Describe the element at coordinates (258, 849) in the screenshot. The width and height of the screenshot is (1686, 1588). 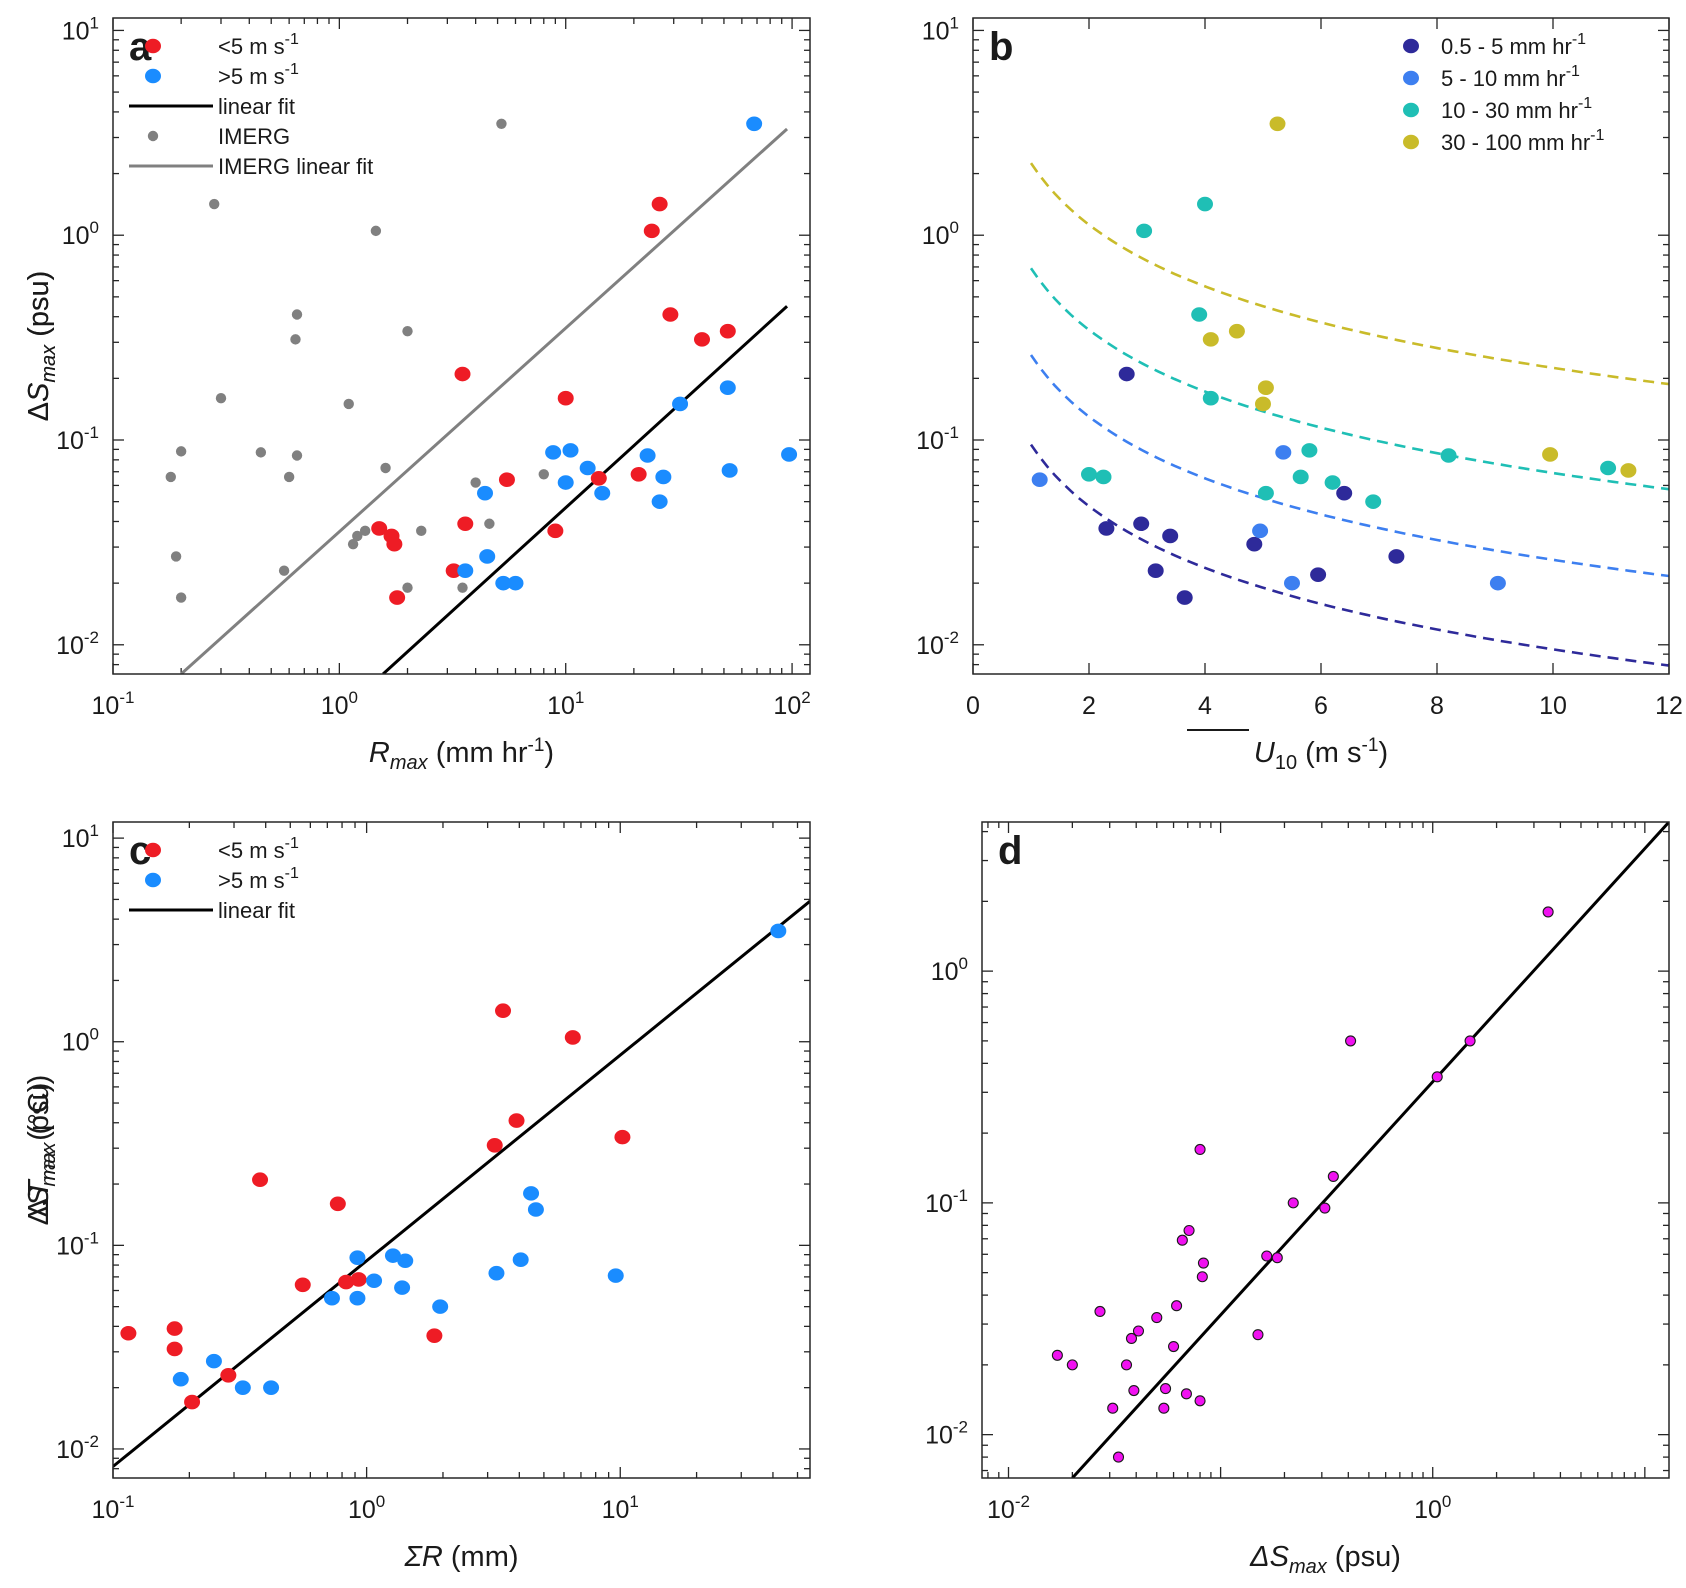
I see `legend-label: <5 m s-1` at that location.